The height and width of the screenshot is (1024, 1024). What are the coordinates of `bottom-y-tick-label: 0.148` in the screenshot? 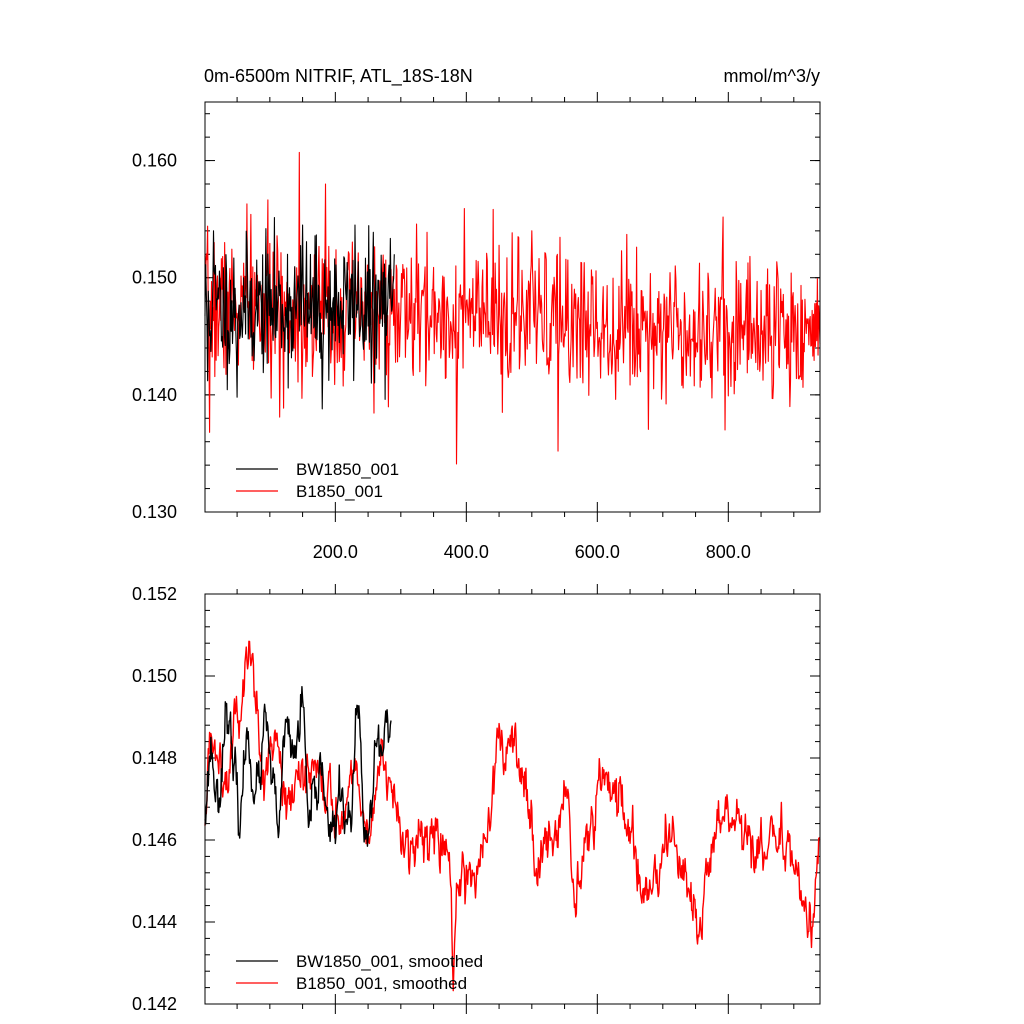 It's located at (154, 758).